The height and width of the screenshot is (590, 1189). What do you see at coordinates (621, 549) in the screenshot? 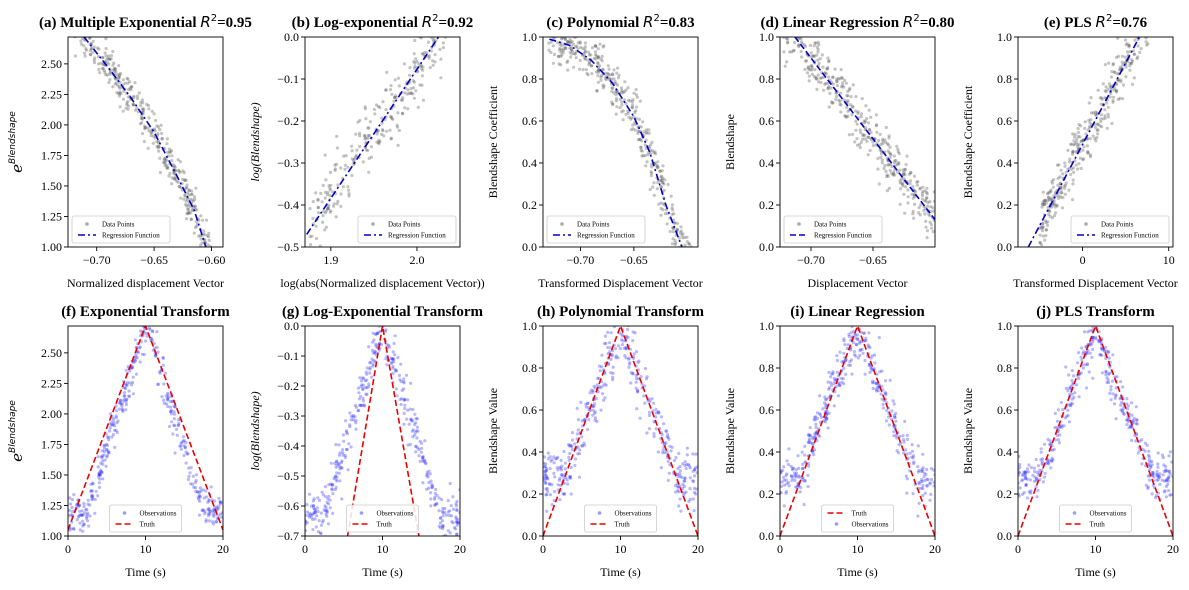
I see `x-tick-label: 10` at bounding box center [621, 549].